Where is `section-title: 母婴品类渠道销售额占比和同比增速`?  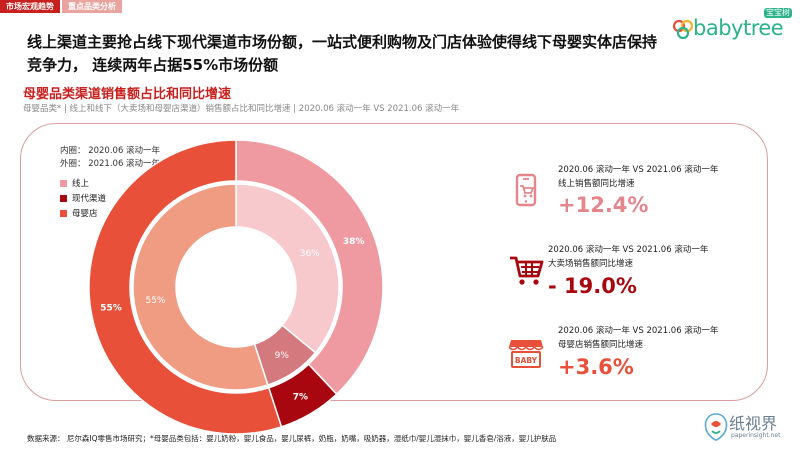 section-title: 母婴品类渠道销售额占比和同比增速 is located at coordinates (127, 94).